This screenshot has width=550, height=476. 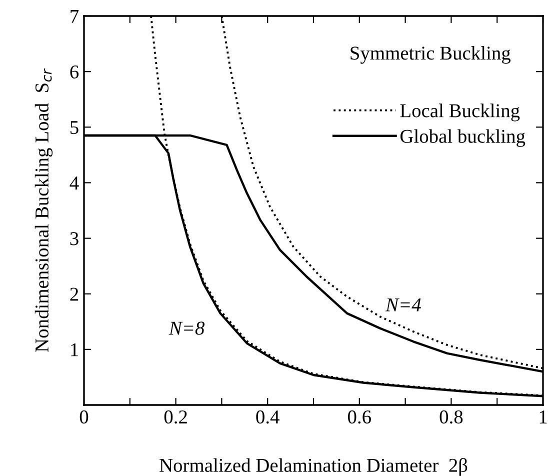 What do you see at coordinates (43, 210) in the screenshot?
I see `y-axis-title: Nondimensional Buckling Load S$_{cr}$` at bounding box center [43, 210].